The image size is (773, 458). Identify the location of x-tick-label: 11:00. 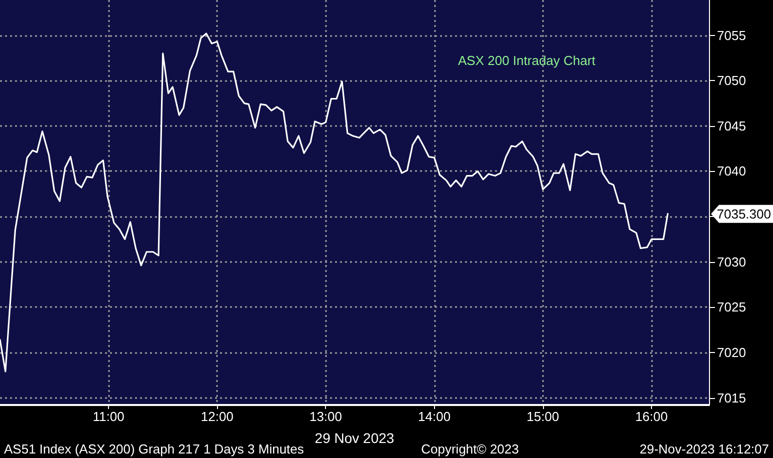
(108, 416).